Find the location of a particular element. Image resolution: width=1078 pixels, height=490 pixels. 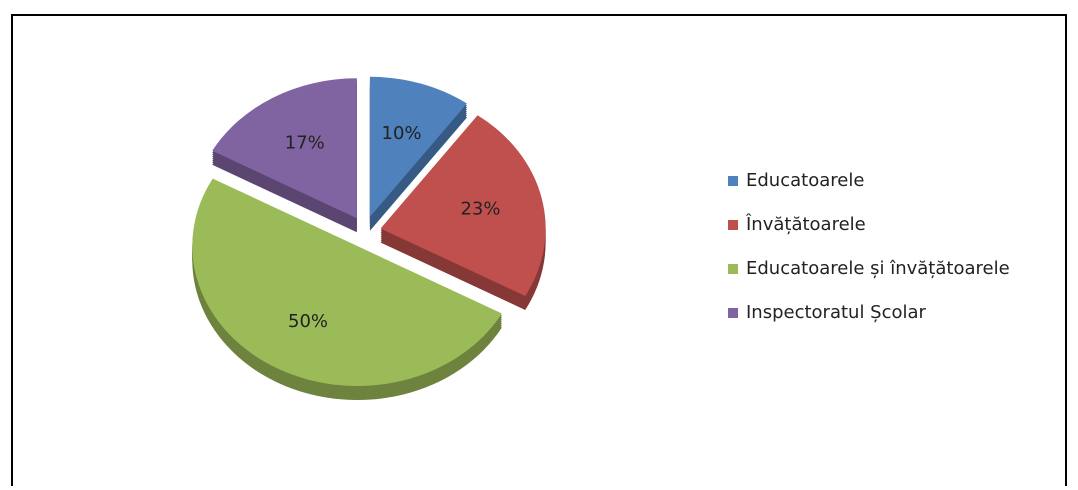

data-label: 23% is located at coordinates (480, 209).